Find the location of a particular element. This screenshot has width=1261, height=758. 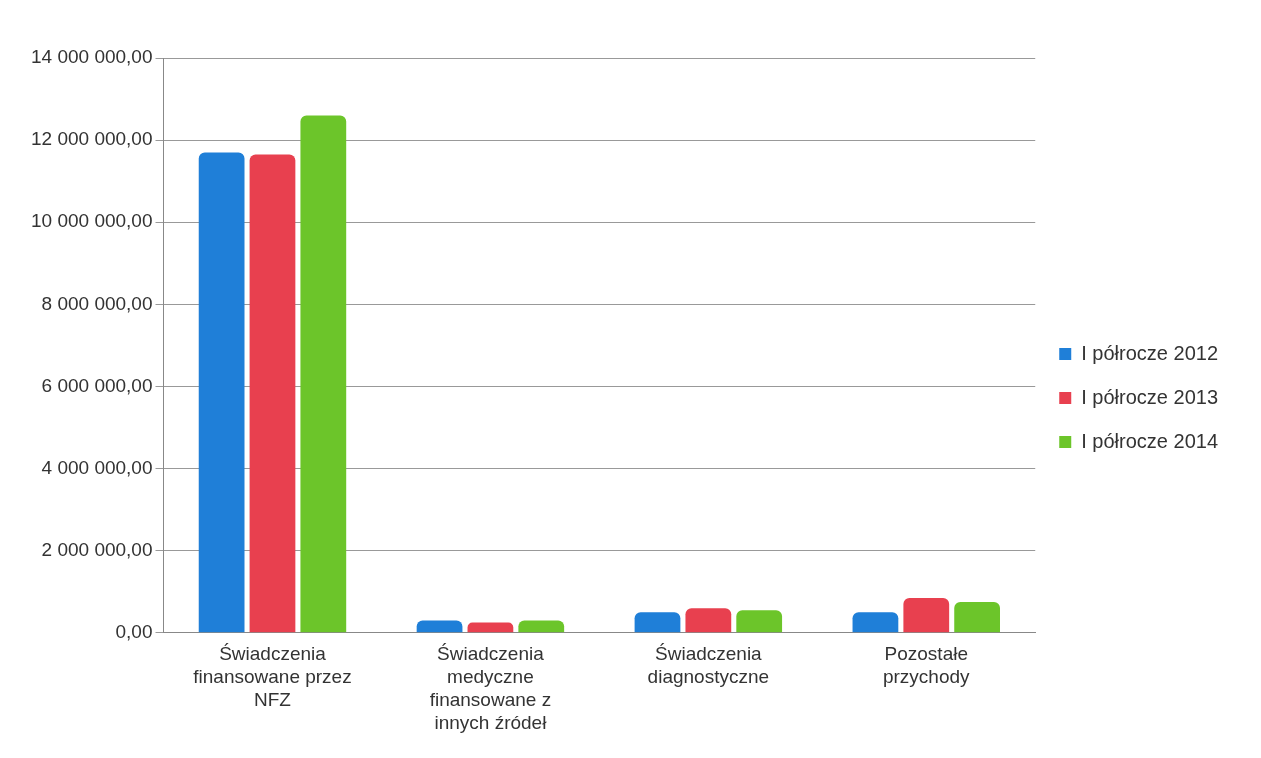

x-tick-label: Świadczenia medyczne finansowane z innych źródeł is located at coordinates (490, 688).